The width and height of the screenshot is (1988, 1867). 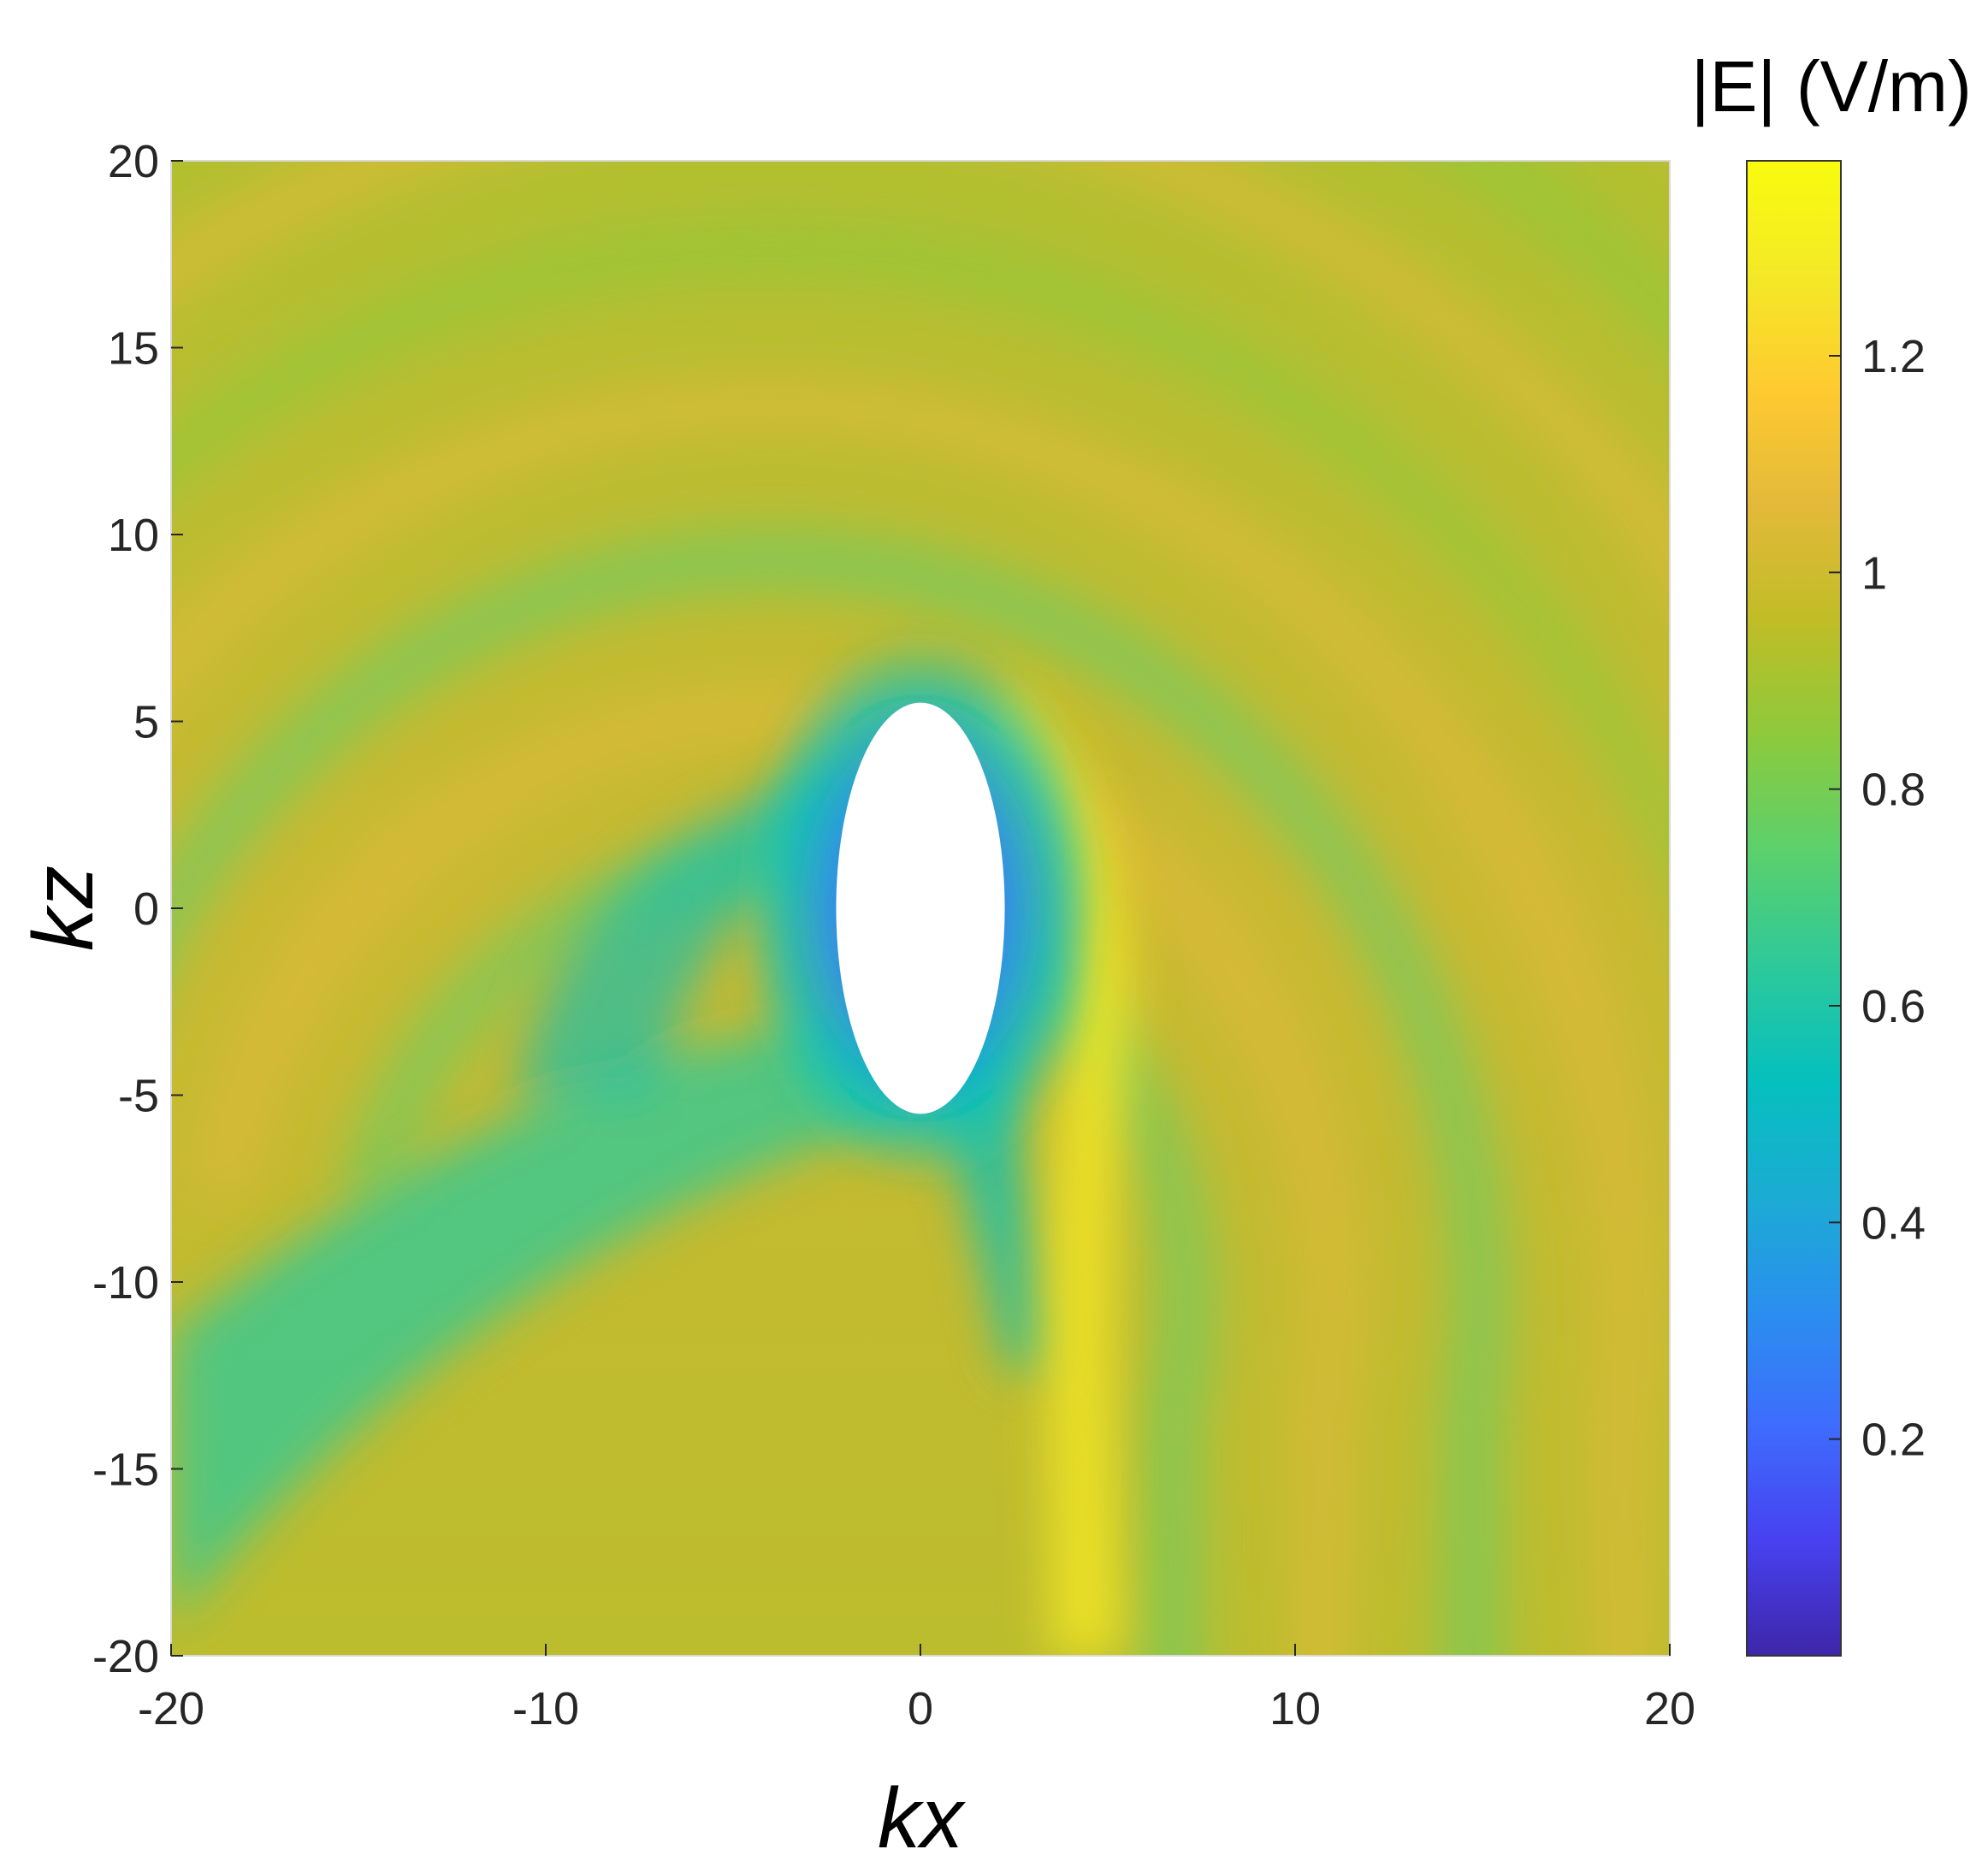 I want to click on colorbar-title: |E| (V/m), so click(x=1831, y=86).